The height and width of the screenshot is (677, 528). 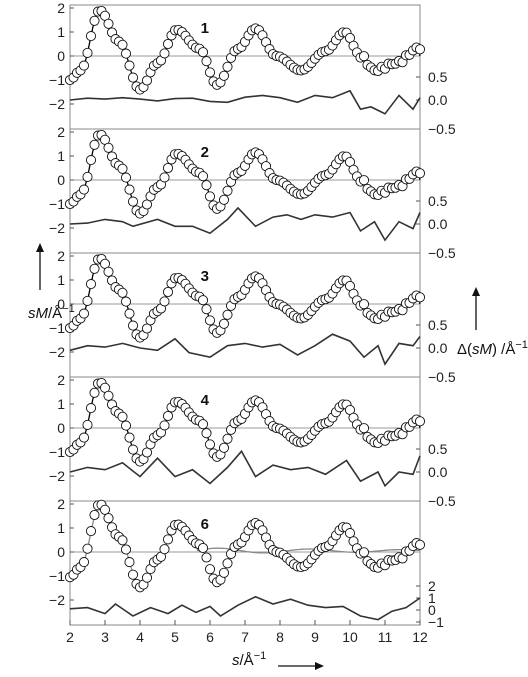 What do you see at coordinates (432, 598) in the screenshot?
I see `right-tick-label: 1` at bounding box center [432, 598].